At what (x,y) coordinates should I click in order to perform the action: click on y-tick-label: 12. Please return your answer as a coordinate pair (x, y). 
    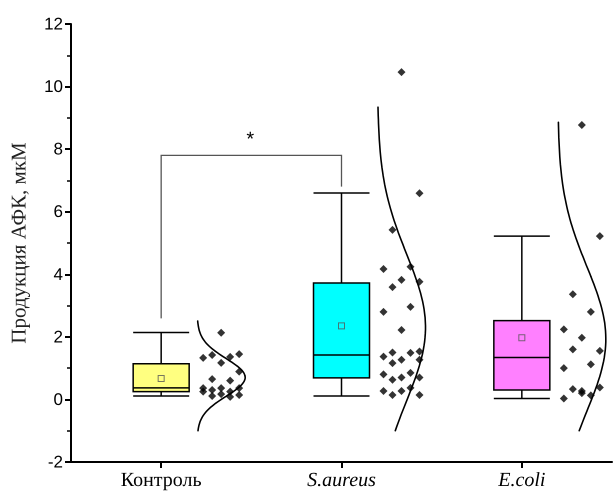
    Looking at the image, I should click on (53, 24).